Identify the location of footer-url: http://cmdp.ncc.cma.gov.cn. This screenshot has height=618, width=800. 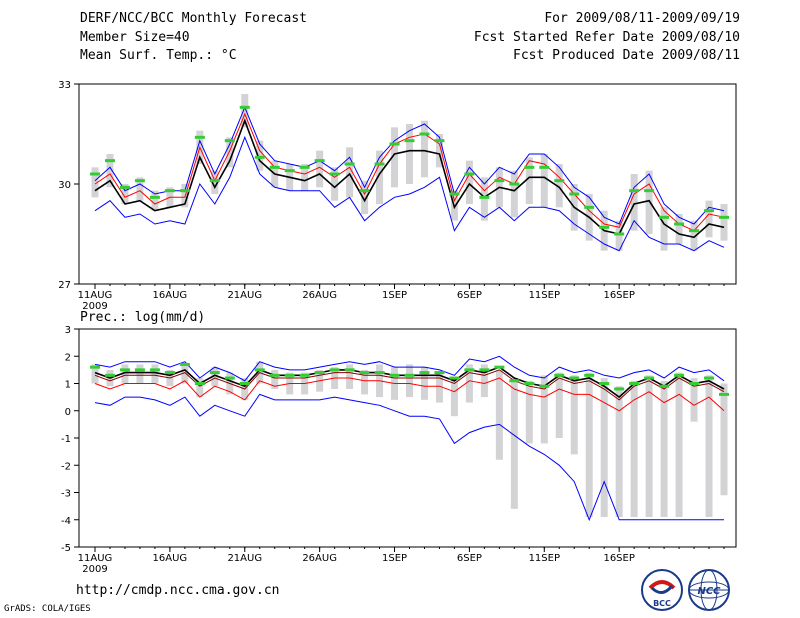
(178, 590).